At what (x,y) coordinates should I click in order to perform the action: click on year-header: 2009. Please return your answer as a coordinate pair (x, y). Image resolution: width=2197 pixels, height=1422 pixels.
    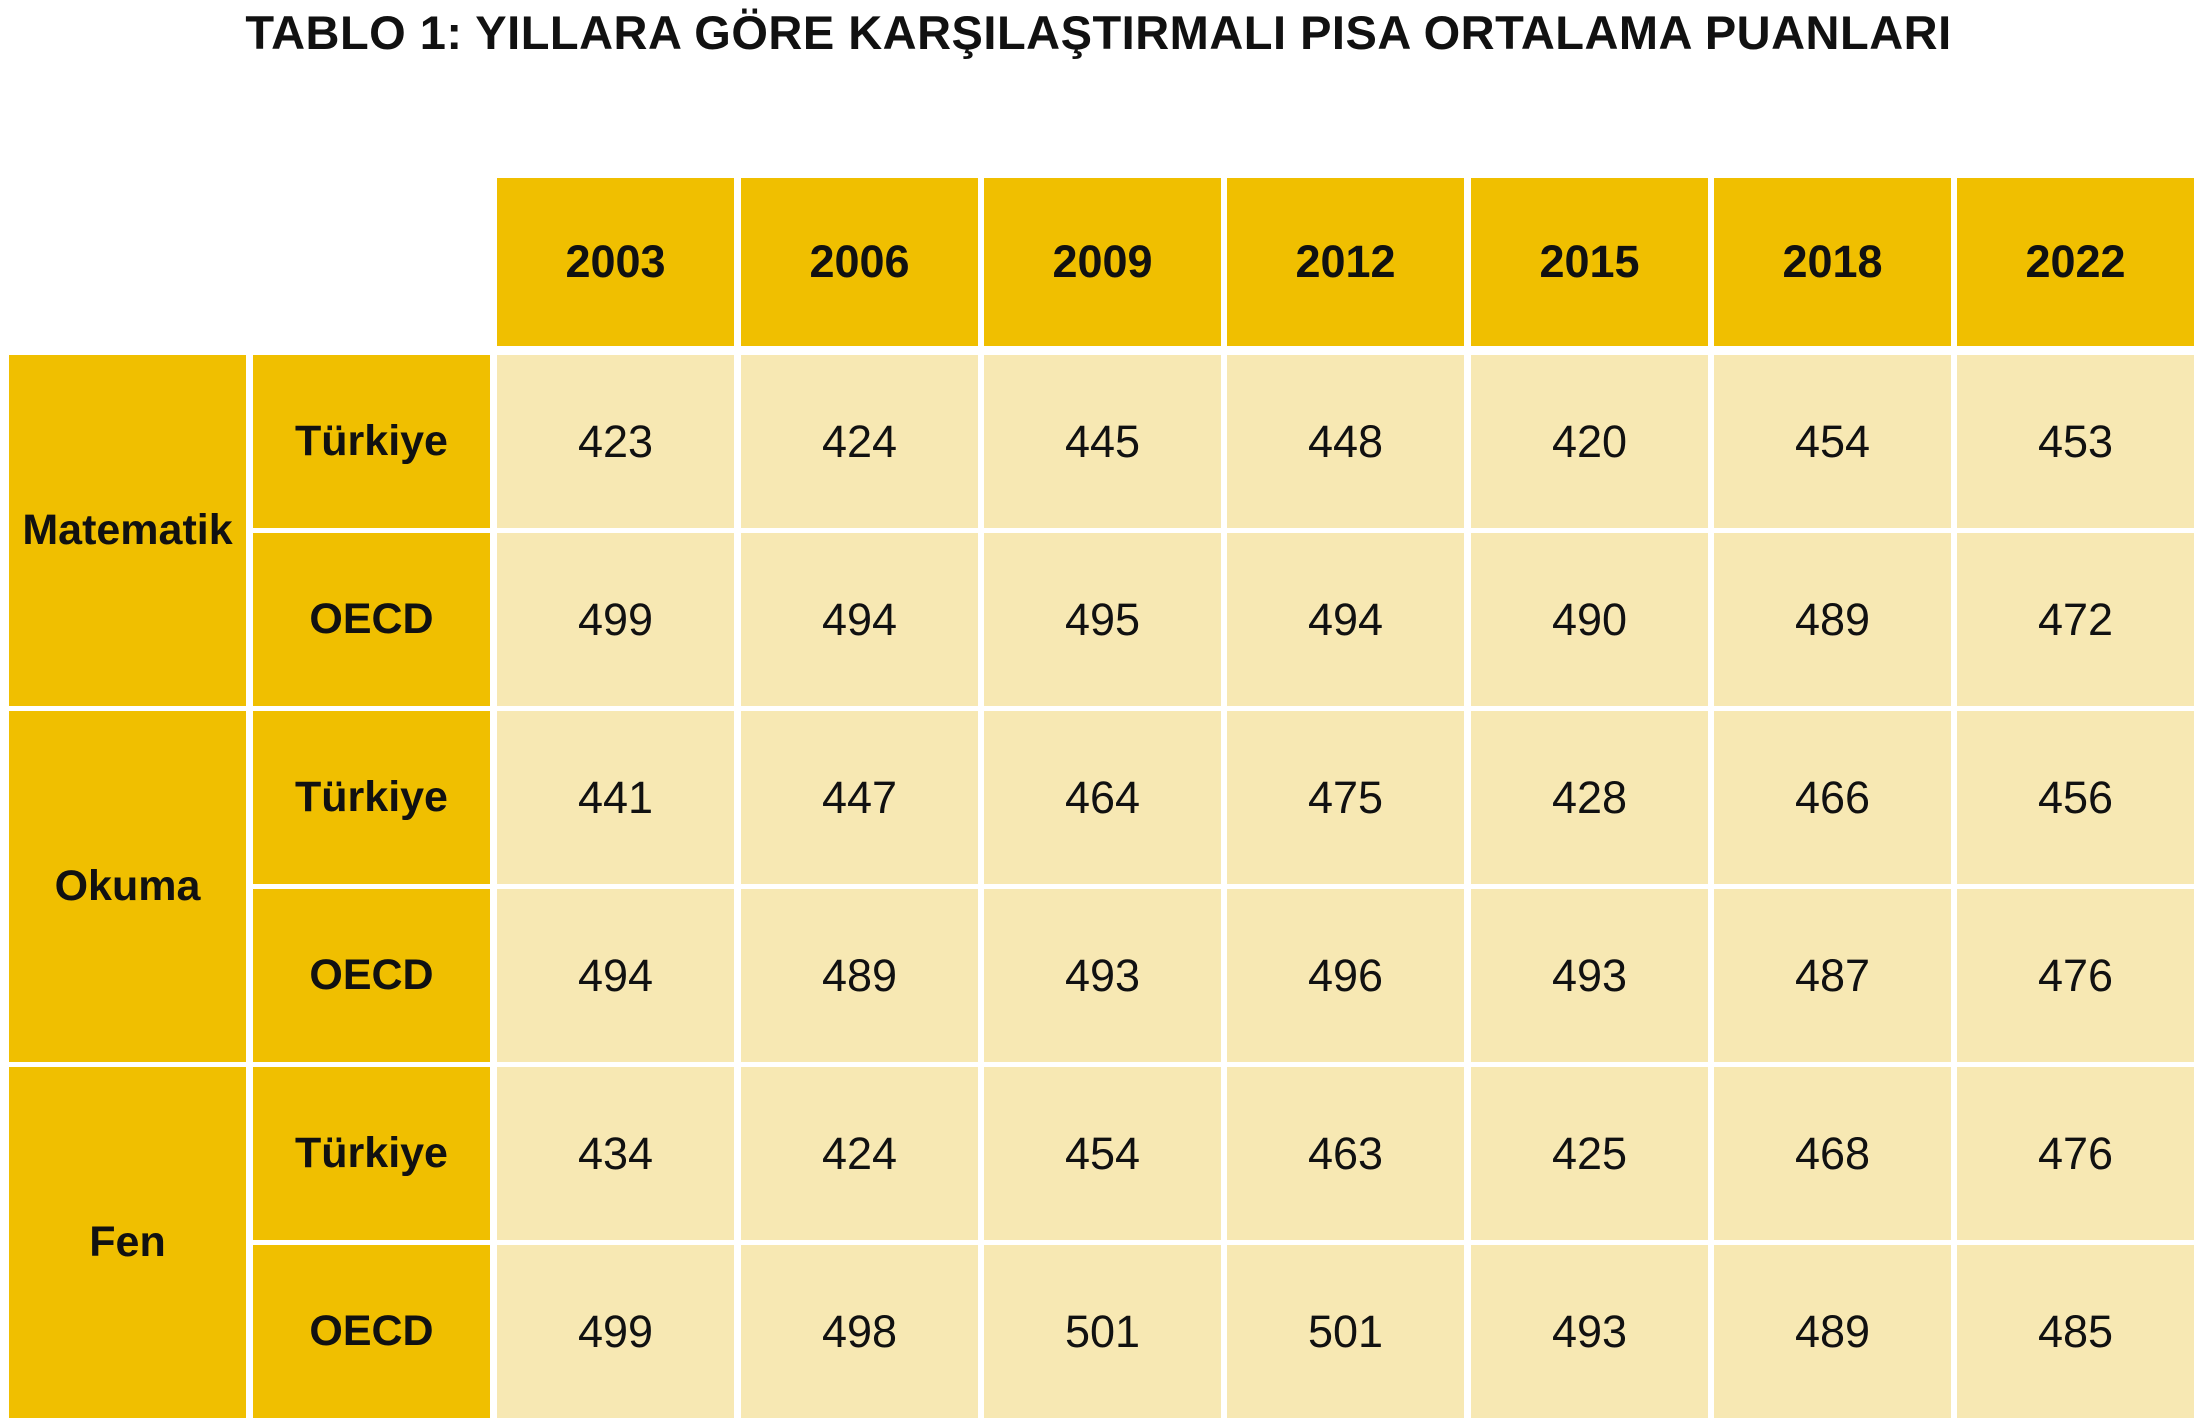
    Looking at the image, I should click on (1102, 262).